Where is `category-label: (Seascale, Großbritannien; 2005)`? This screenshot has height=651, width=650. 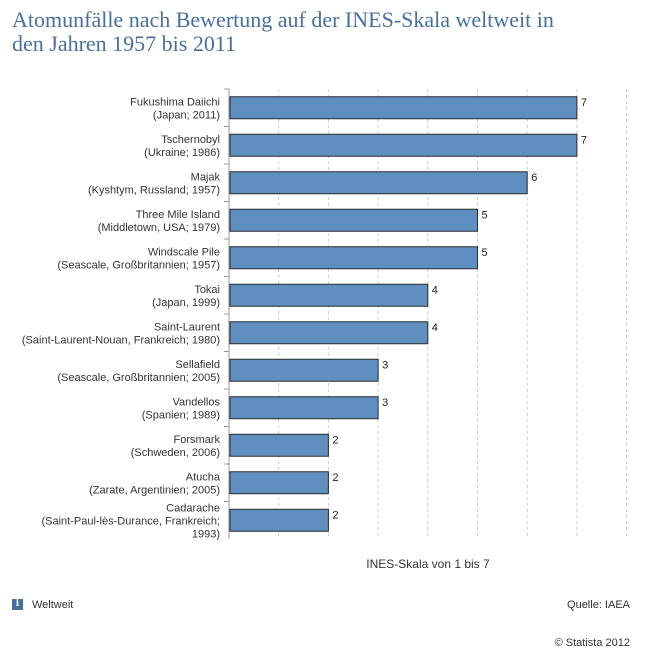 category-label: (Seascale, Großbritannien; 2005) is located at coordinates (138, 378).